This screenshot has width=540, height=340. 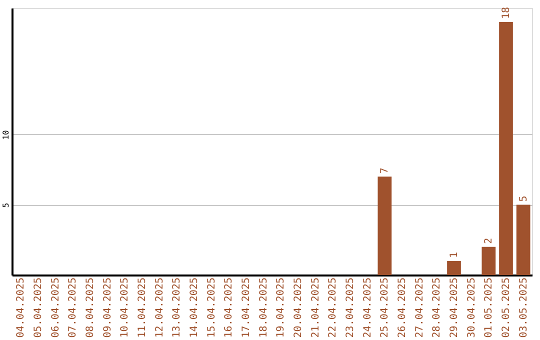 What do you see at coordinates (108, 308) in the screenshot?
I see `x-tick-label: 09.04.2025` at bounding box center [108, 308].